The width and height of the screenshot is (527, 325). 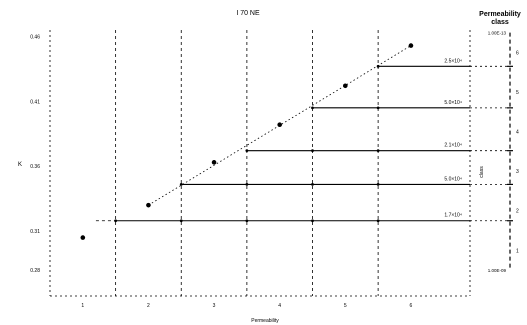 What do you see at coordinates (497, 270) in the screenshot?
I see `right-tick-label: 1.00E-09` at bounding box center [497, 270].